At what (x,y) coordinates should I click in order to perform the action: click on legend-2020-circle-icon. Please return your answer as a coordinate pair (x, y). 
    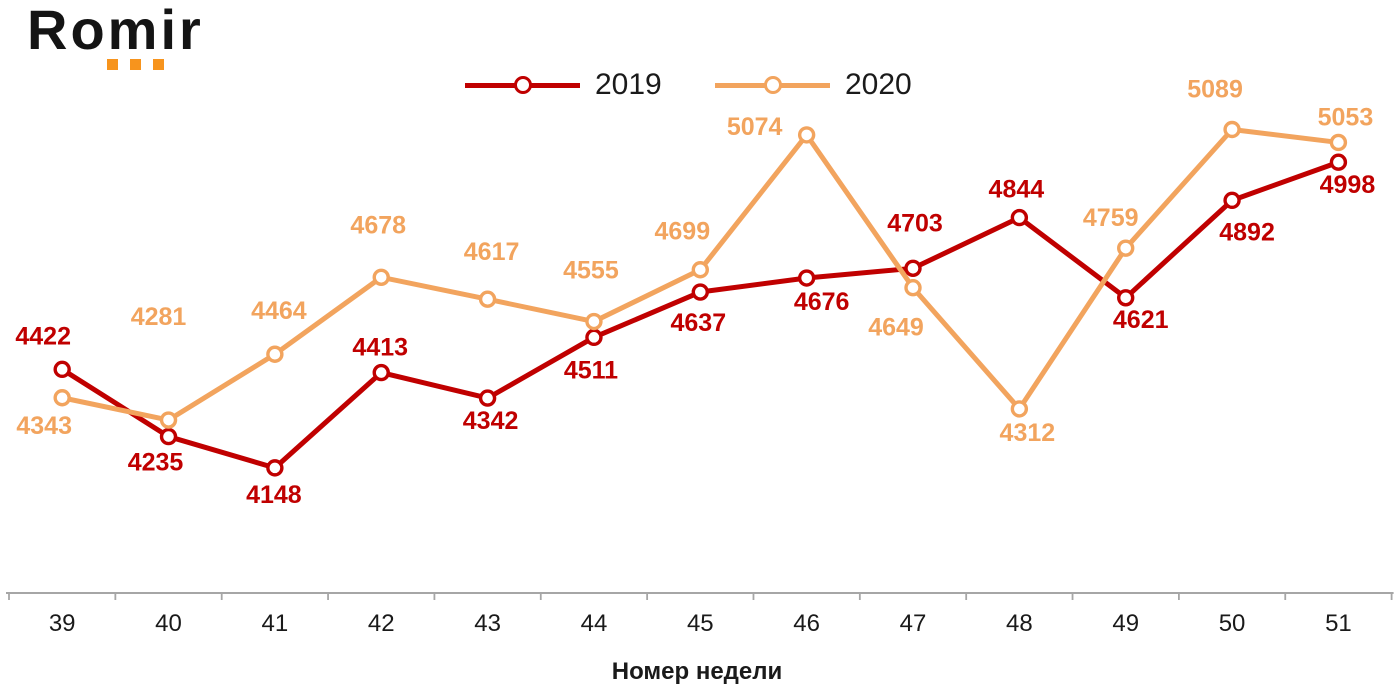
    Looking at the image, I should click on (772, 85).